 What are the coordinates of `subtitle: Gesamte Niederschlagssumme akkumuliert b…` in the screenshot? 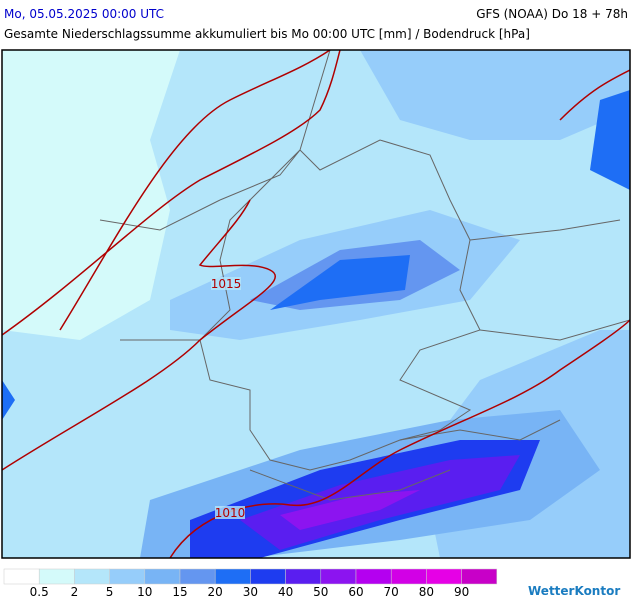 It's located at (267, 34).